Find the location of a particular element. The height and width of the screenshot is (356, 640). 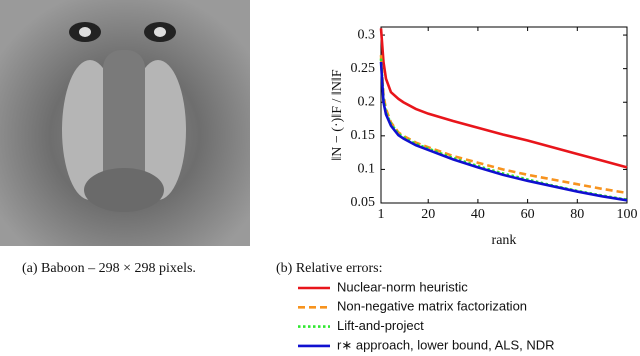

caption-b: (b) Relative errors: is located at coordinates (329, 268).